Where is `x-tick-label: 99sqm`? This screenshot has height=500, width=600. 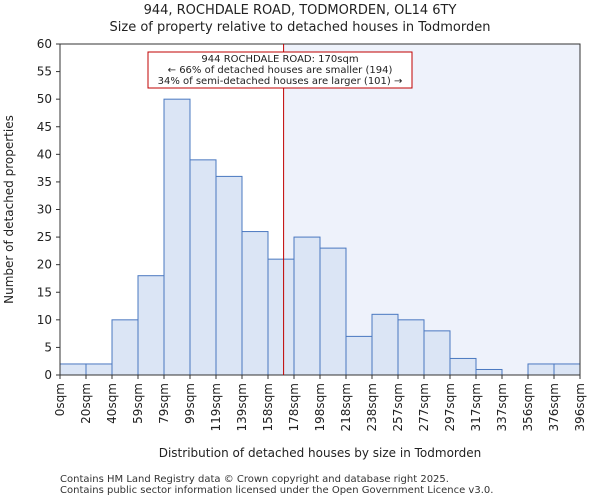 x-tick-label: 99sqm is located at coordinates (190, 403).